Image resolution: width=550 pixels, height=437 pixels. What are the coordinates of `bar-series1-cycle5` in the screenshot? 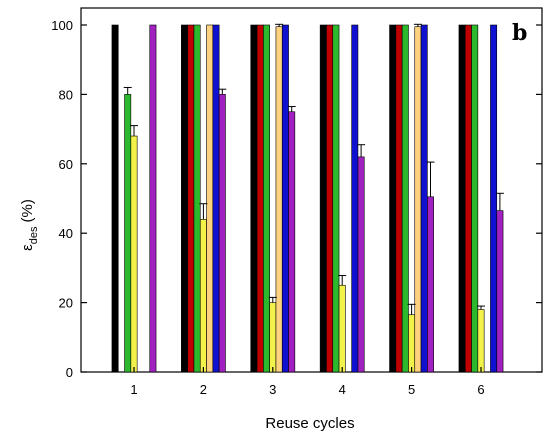 It's located at (393, 198).